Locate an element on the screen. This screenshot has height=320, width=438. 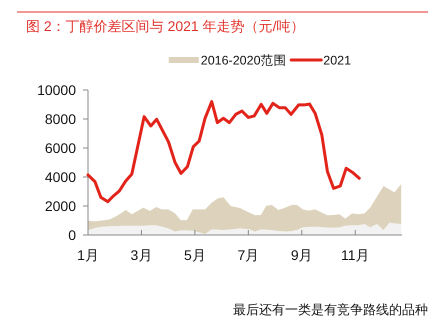
y-tick-label: 6000 is located at coordinates (60, 148).